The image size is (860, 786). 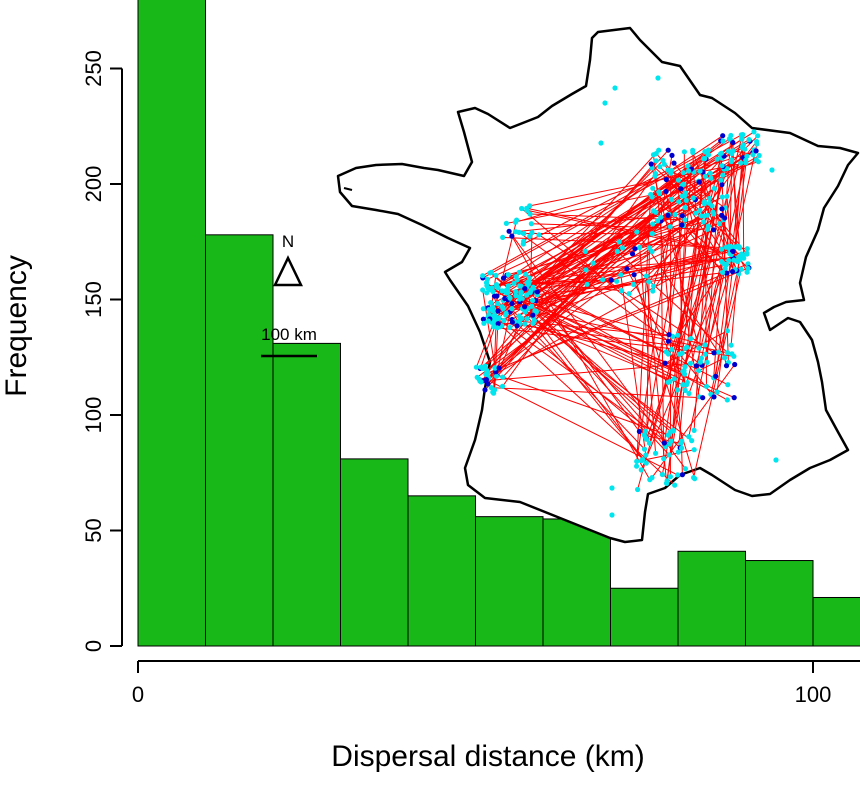 I want to click on scale-label: 100 km, so click(x=289, y=334).